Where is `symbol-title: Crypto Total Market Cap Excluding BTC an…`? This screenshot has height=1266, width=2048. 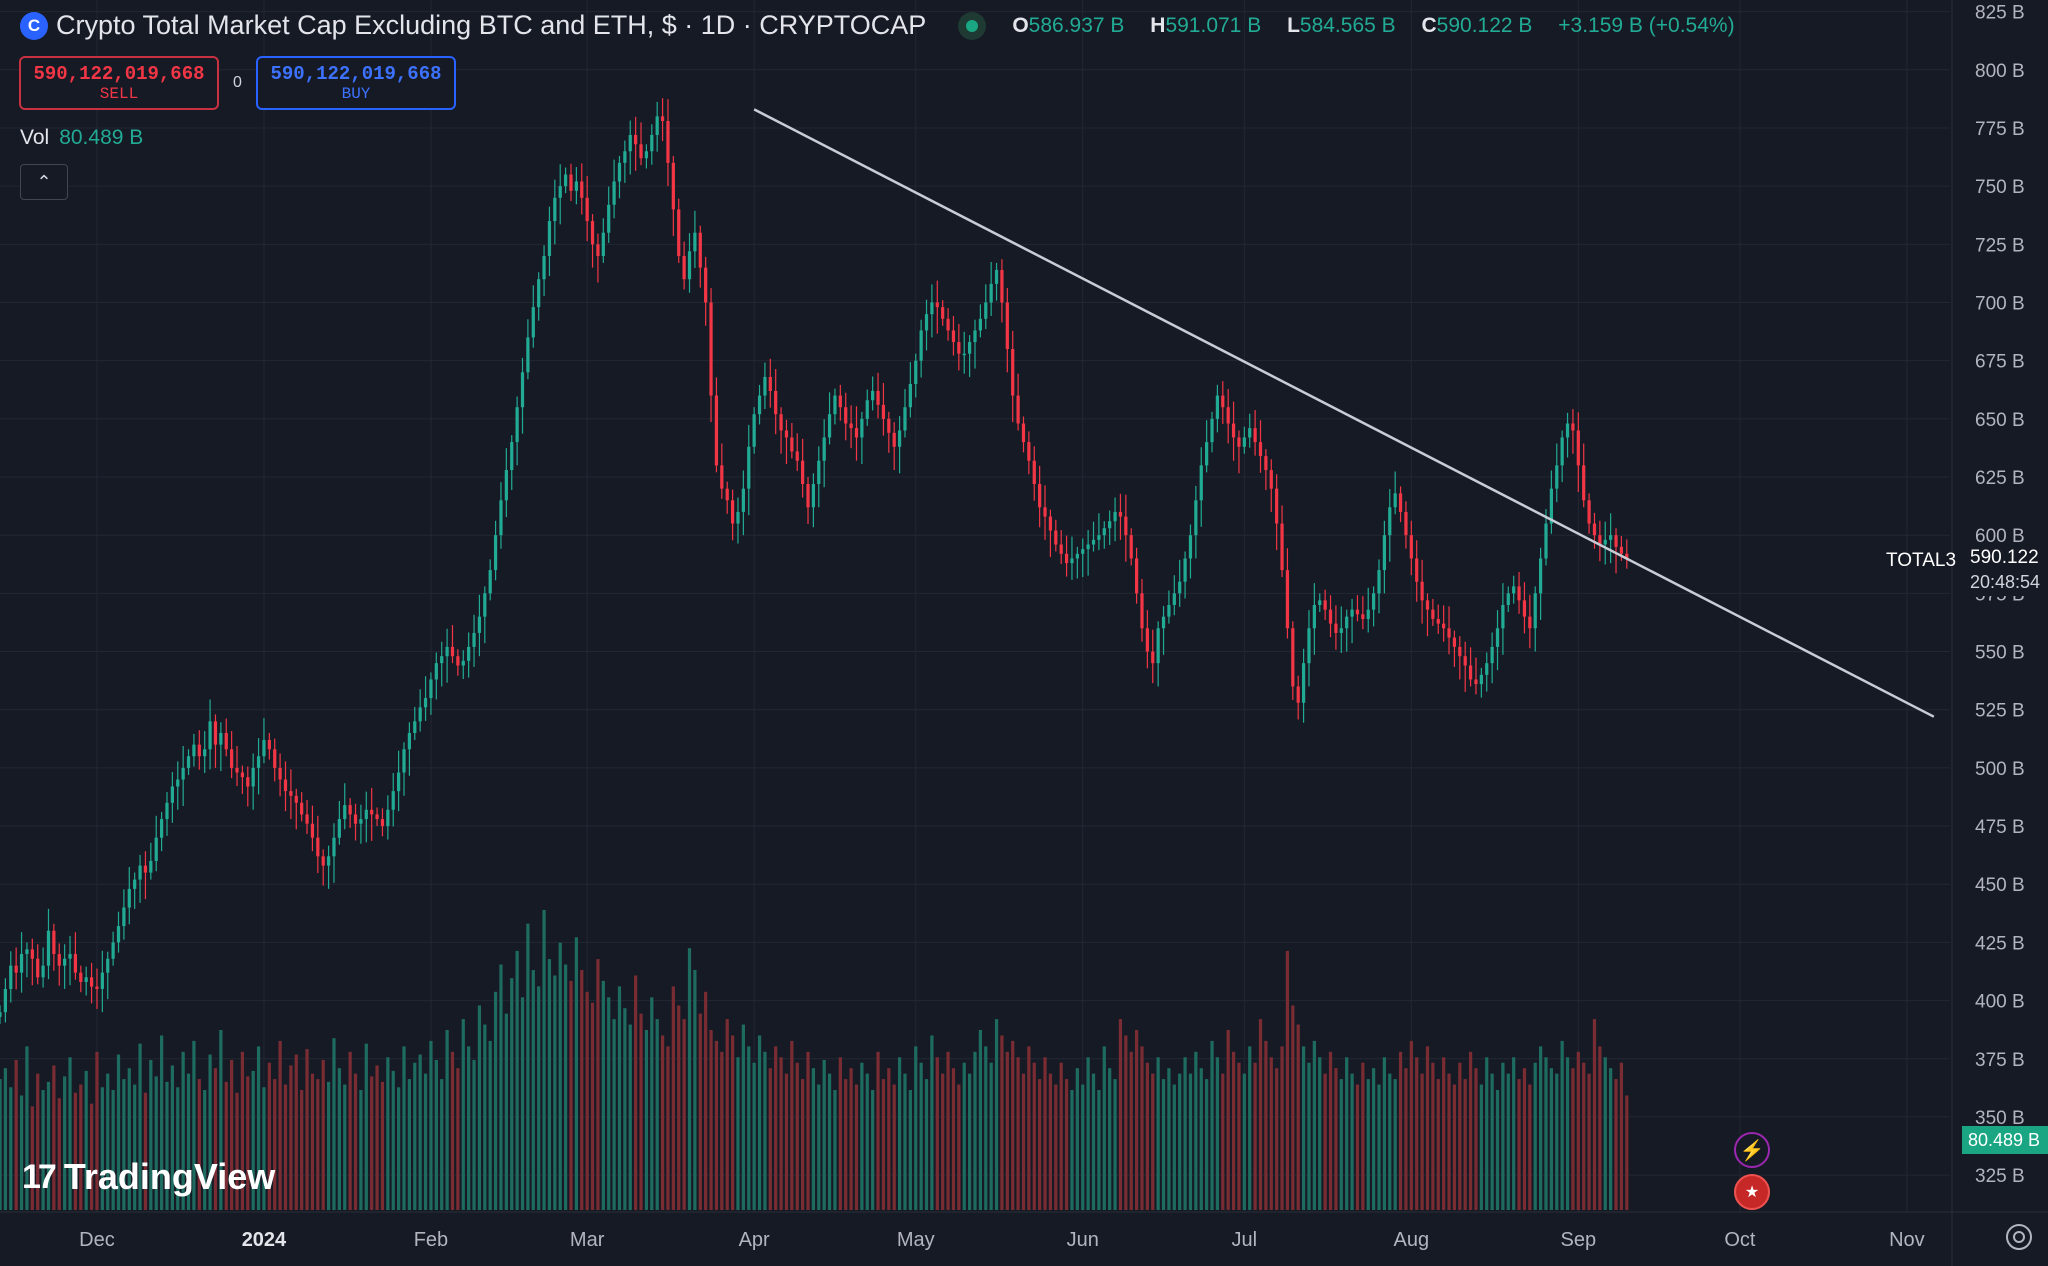 symbol-title: Crypto Total Market Cap Excluding BTC an… is located at coordinates (491, 25).